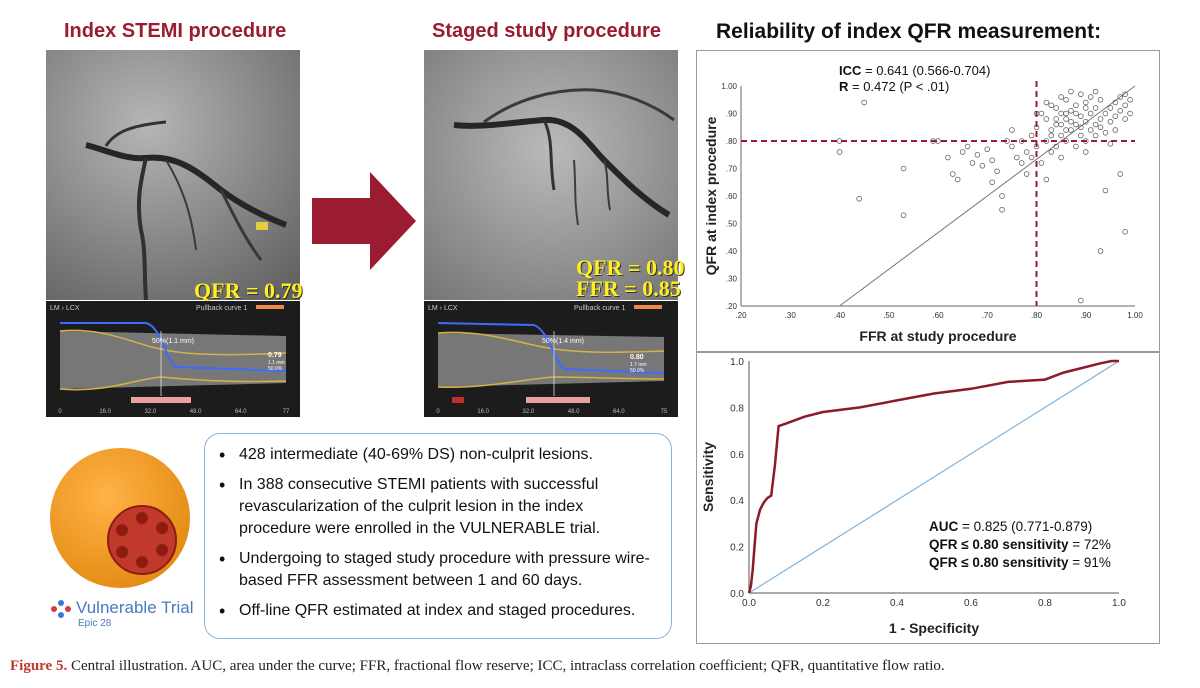 Image resolution: width=1200 pixels, height=688 pixels. What do you see at coordinates (934, 628) in the screenshot?
I see `roc-x-axis-label: 1 - Specificity` at bounding box center [934, 628].